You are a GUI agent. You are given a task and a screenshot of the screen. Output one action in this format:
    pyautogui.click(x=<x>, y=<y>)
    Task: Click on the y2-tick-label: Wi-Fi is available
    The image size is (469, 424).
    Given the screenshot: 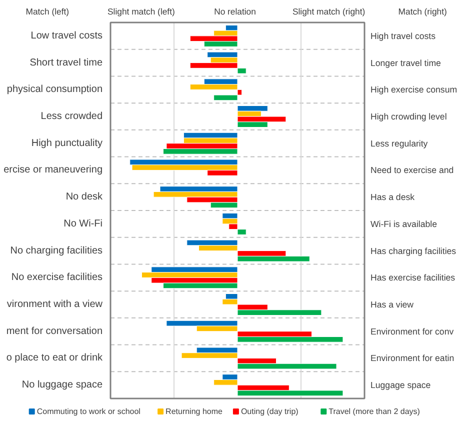 What is the action you would take?
    pyautogui.click(x=404, y=223)
    